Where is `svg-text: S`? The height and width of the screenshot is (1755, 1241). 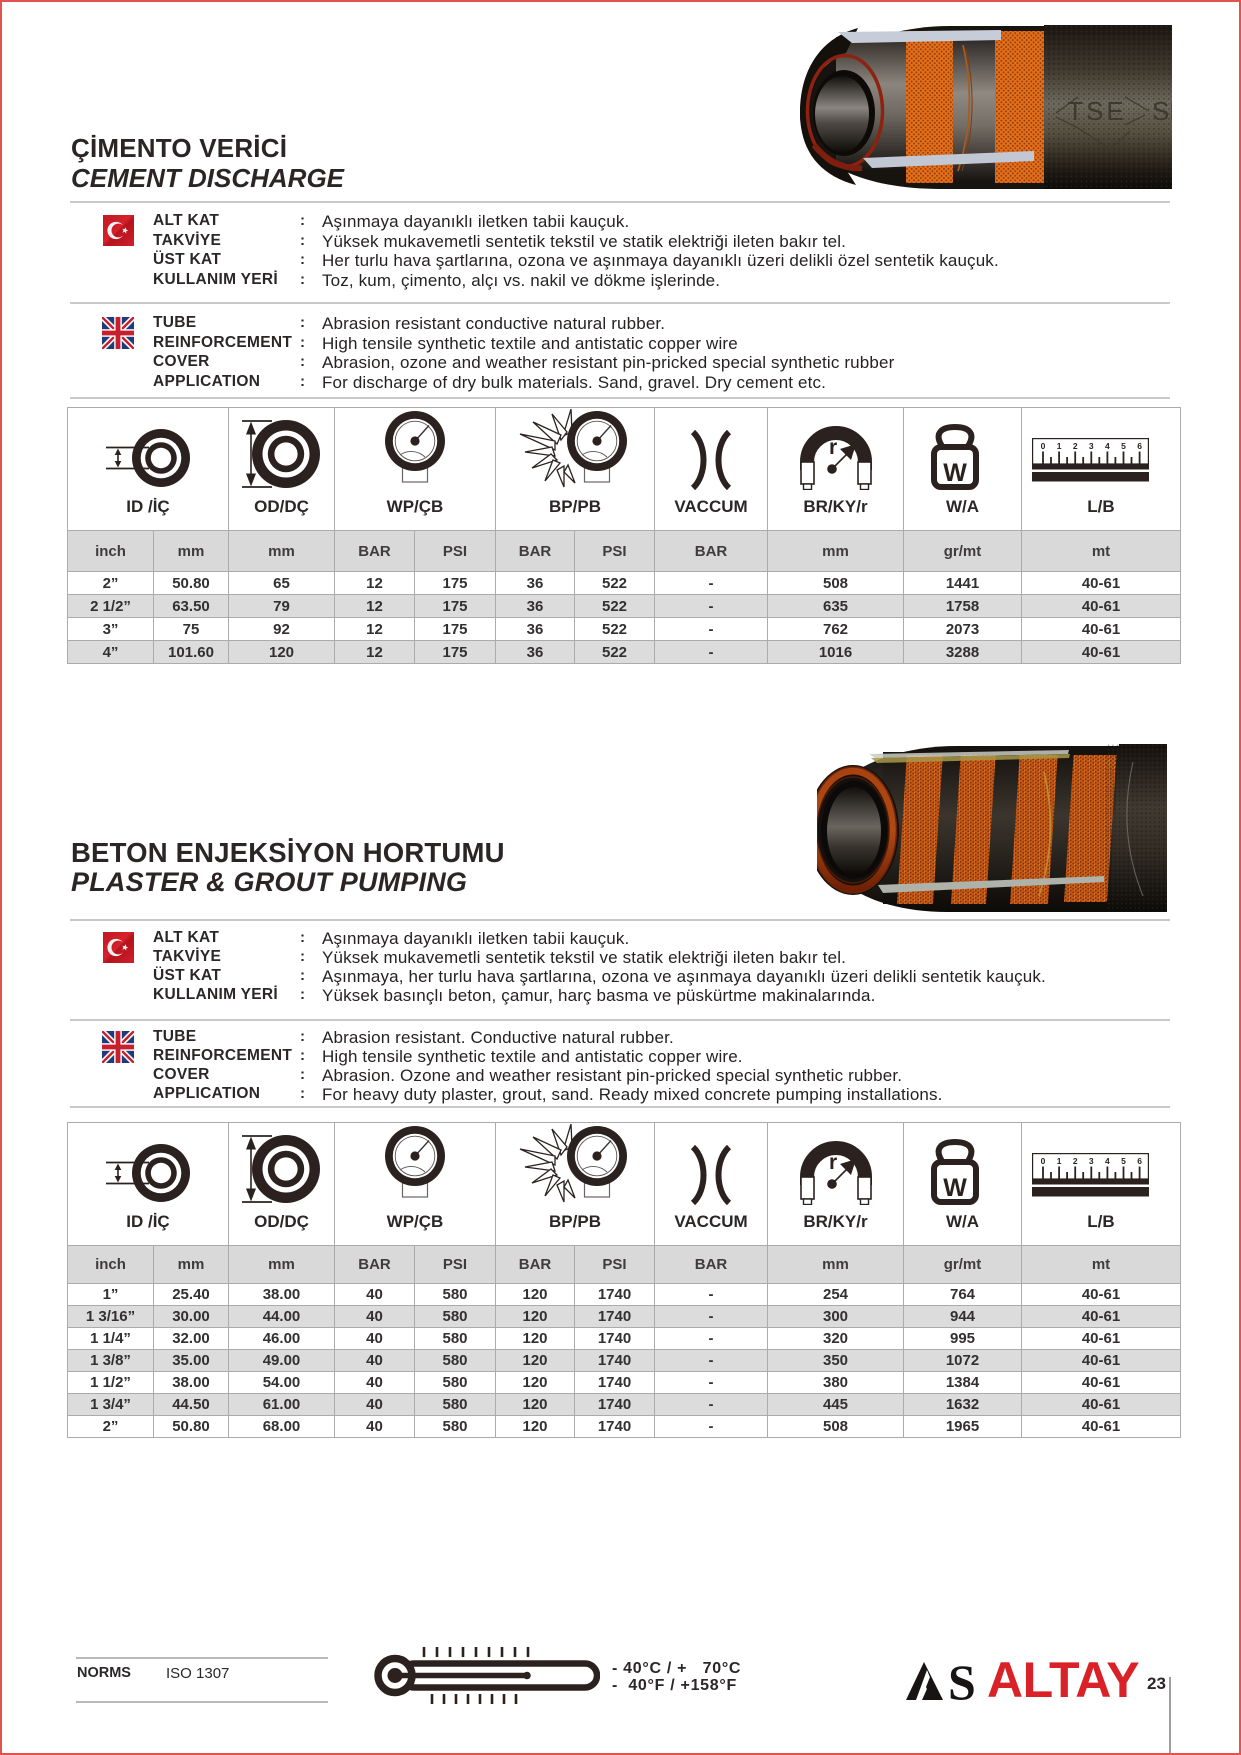 svg-text: S is located at coordinates (962, 1681).